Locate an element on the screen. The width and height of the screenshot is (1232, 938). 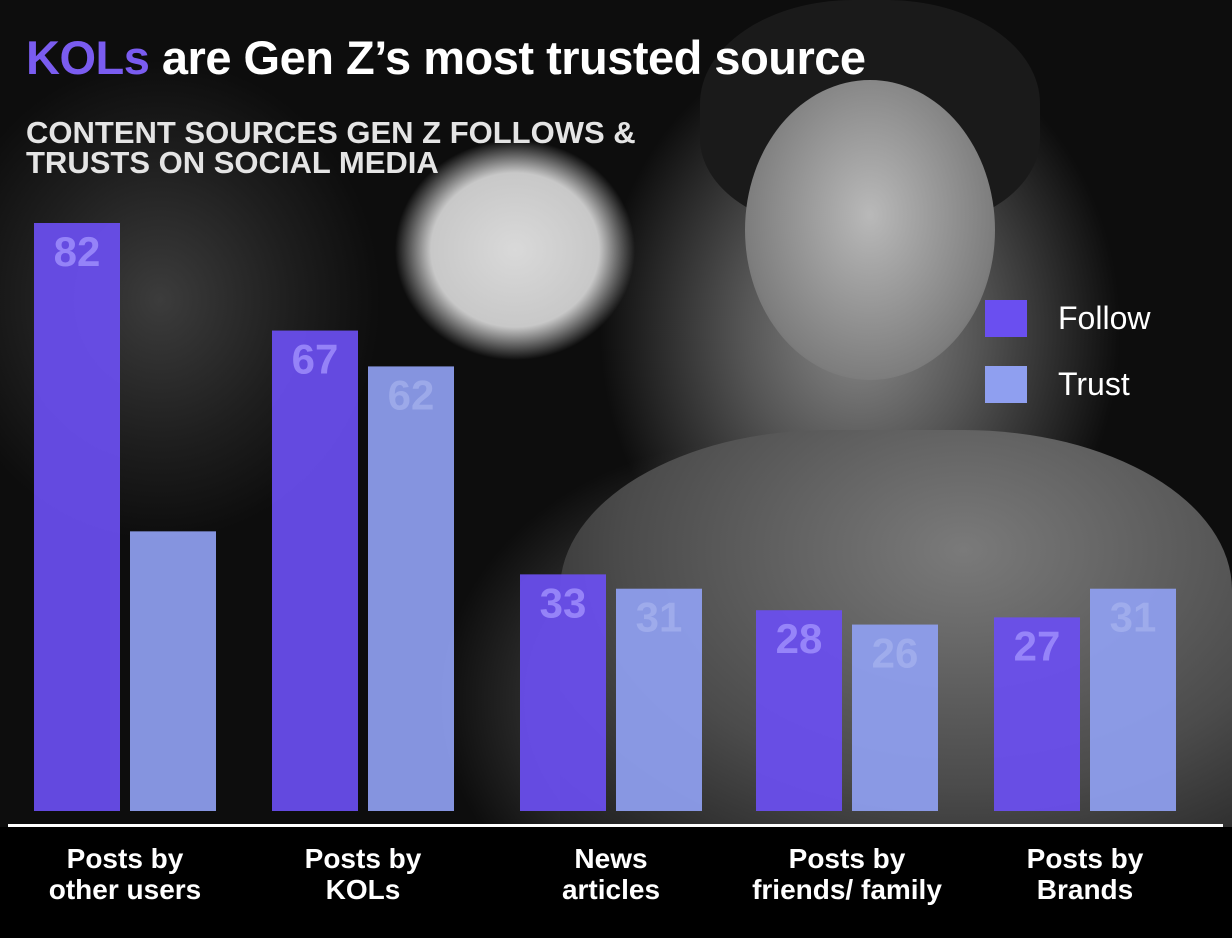
x-tick-label-line: articles is located at coordinates (611, 890).